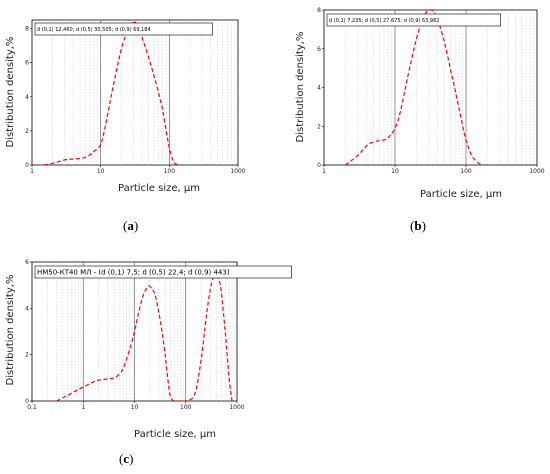  I want to click on panel-label: (b), so click(418, 225).